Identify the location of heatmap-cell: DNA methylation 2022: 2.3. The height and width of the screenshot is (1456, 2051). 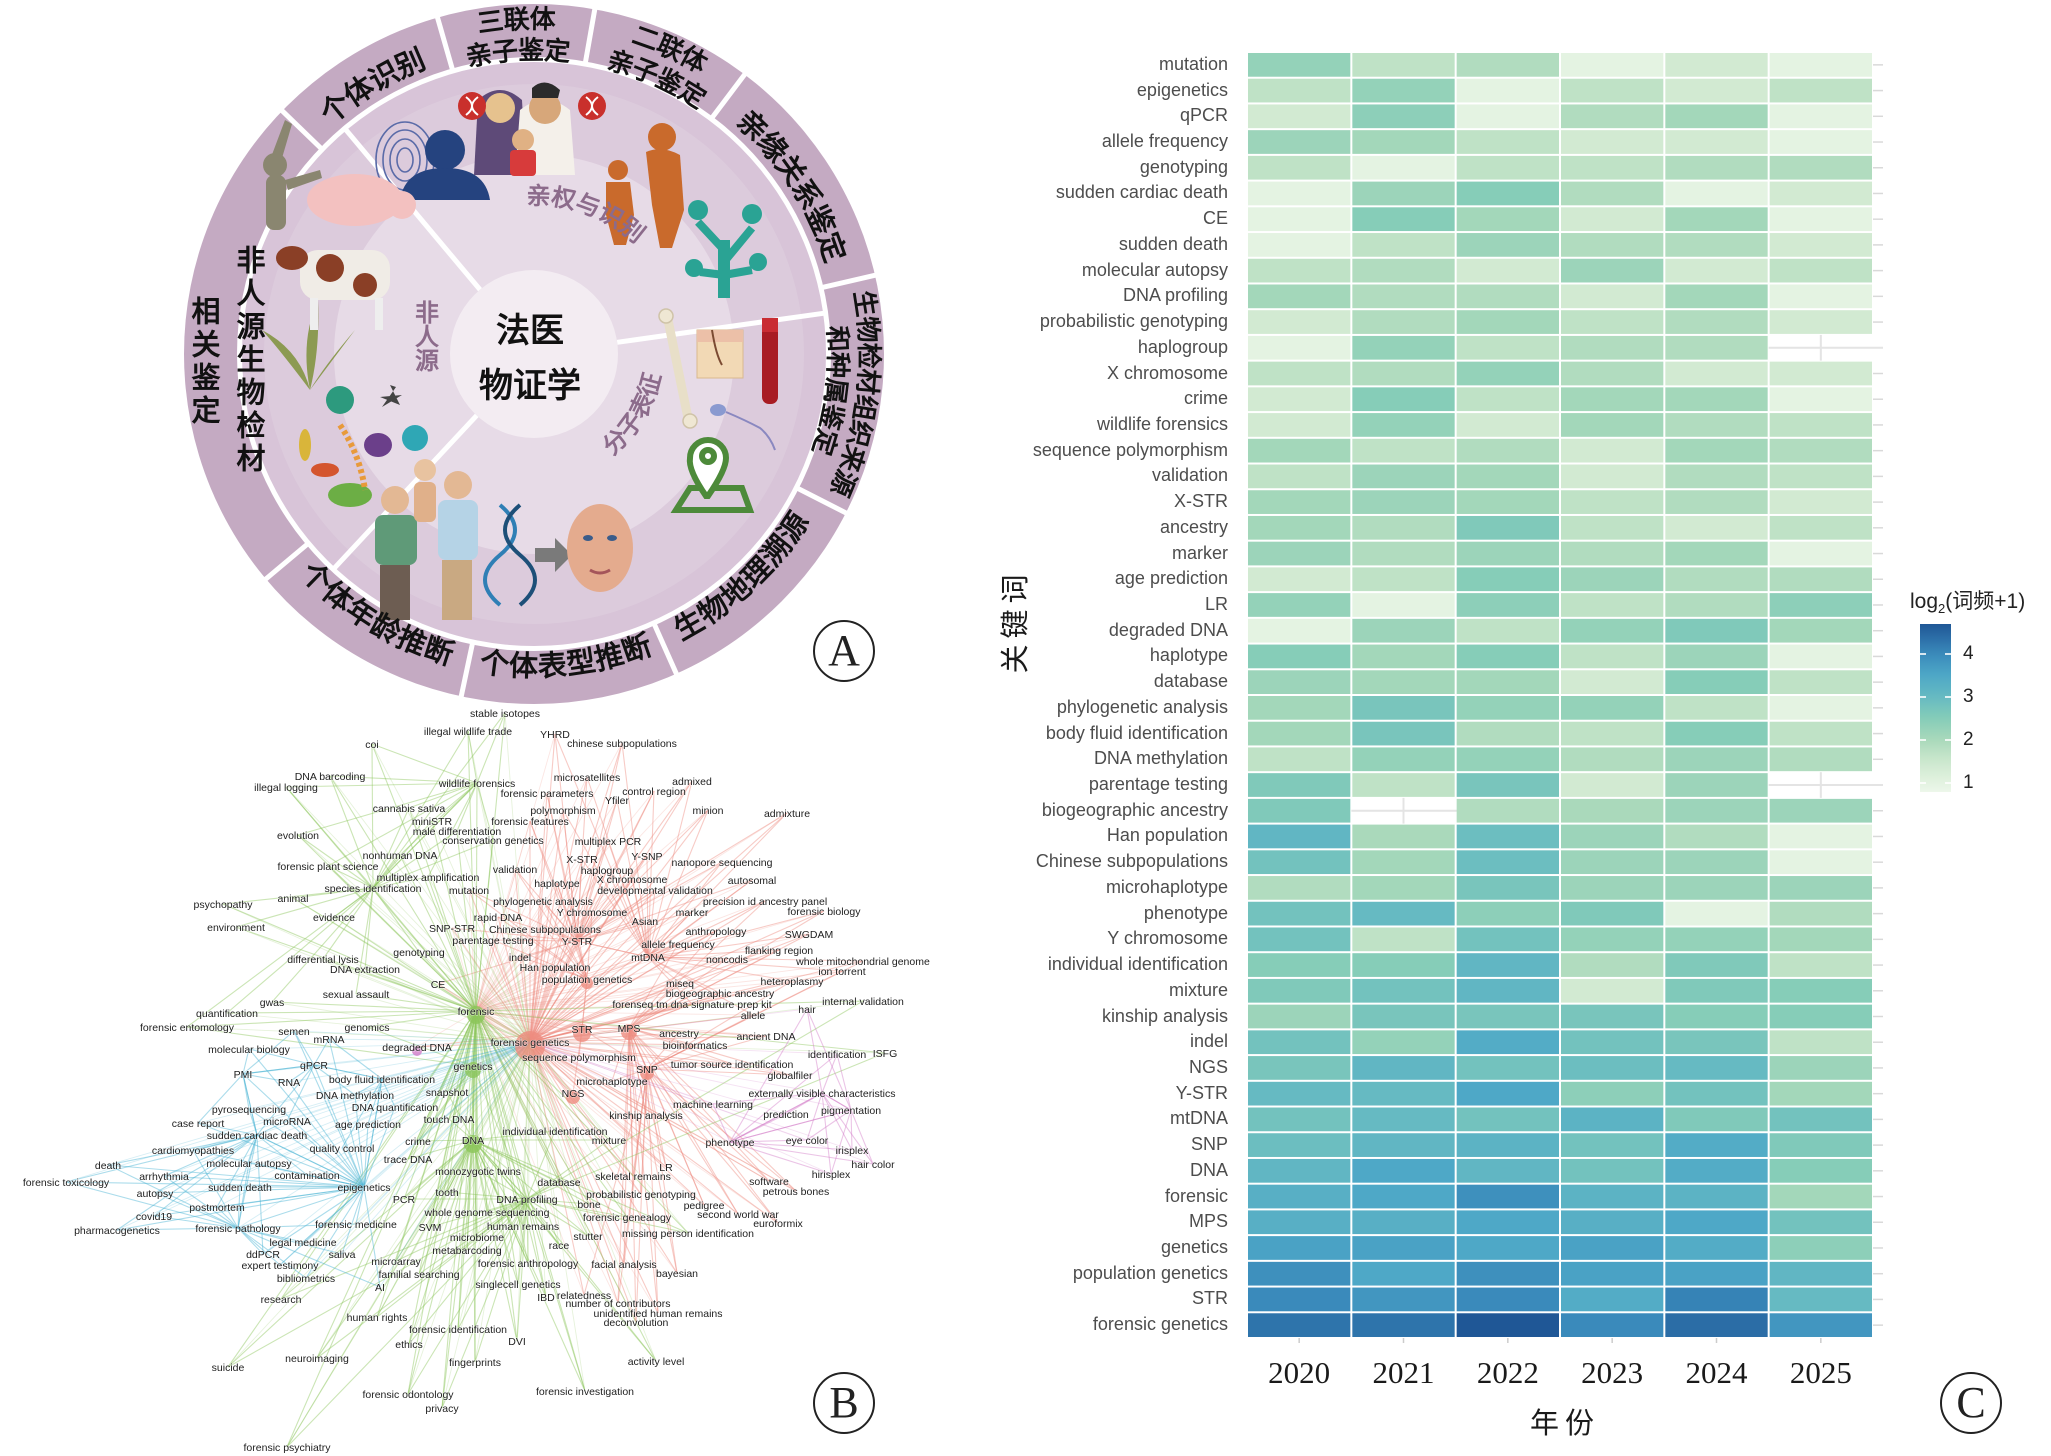
(1507, 759).